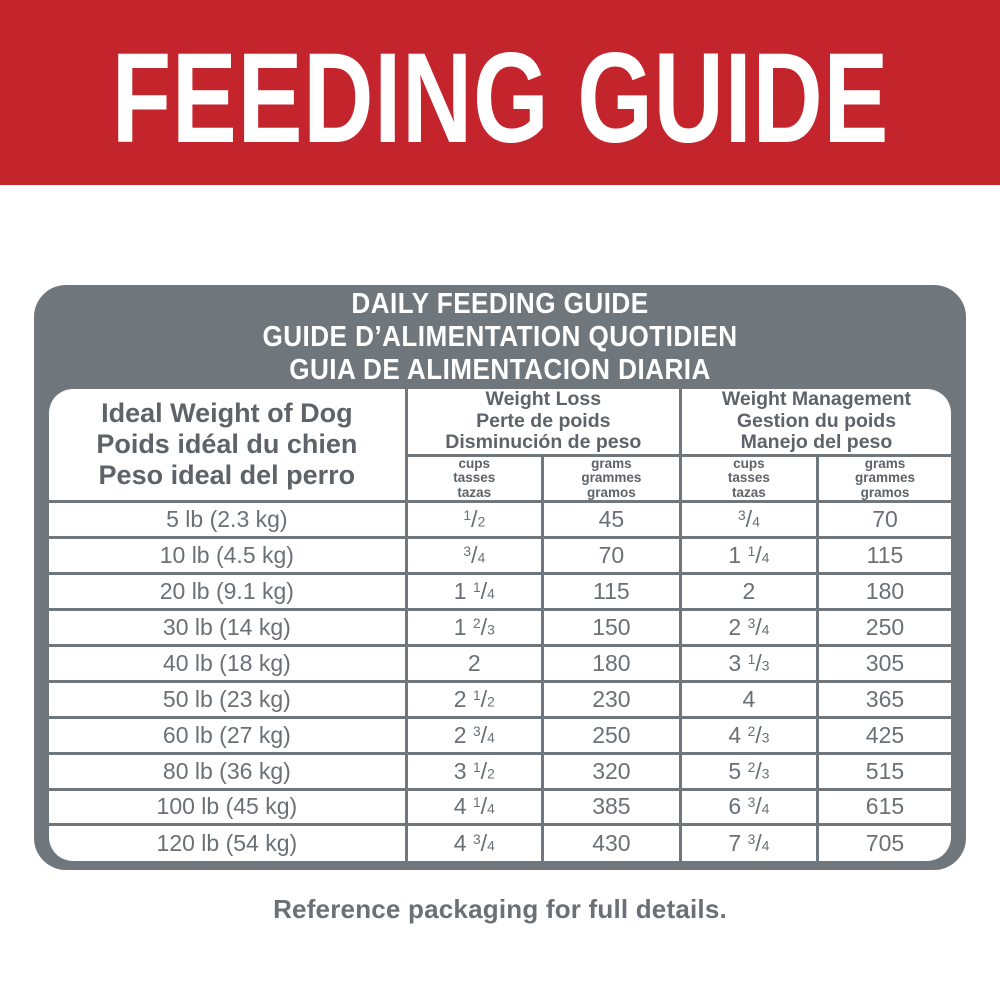  I want to click on weight-management-cups-cell: 3 1/3, so click(748, 663).